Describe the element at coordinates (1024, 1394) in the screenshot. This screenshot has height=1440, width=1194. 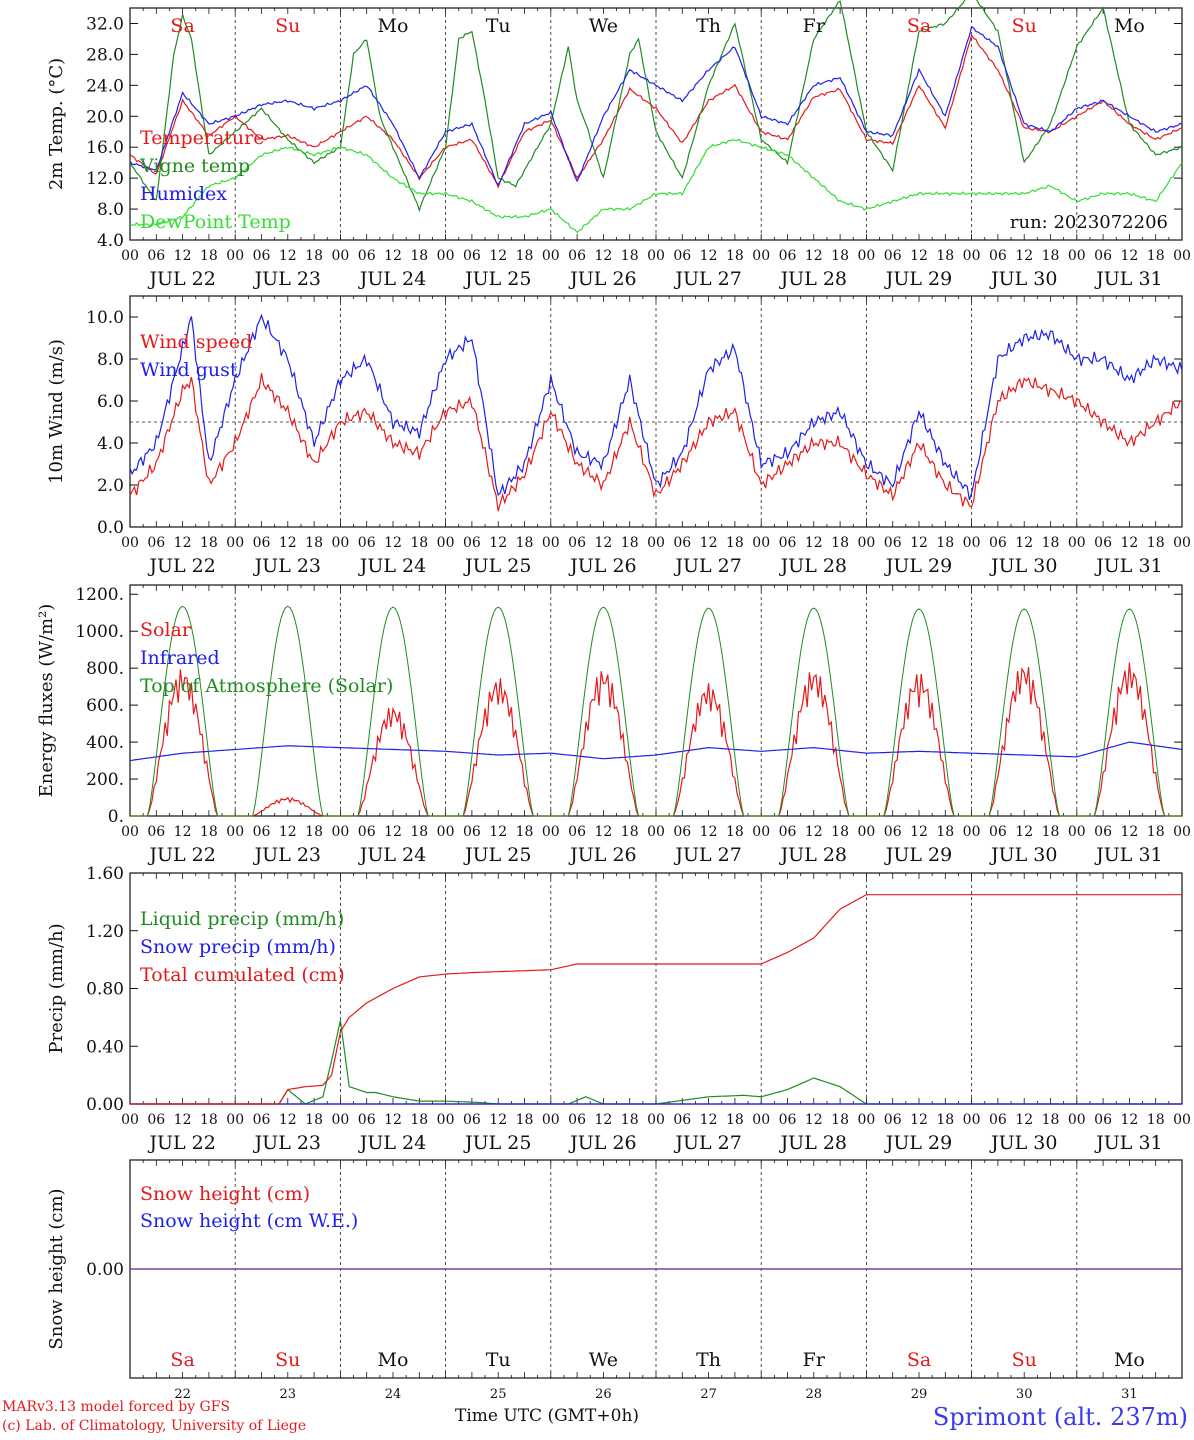
I see `day-number-label: 30` at that location.